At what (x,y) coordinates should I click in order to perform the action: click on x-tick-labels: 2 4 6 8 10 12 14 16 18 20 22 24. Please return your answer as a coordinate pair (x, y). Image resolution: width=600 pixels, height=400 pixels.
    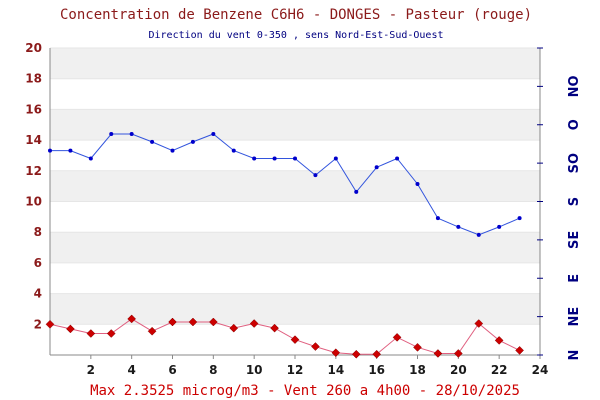
    Looking at the image, I should click on (318, 366).